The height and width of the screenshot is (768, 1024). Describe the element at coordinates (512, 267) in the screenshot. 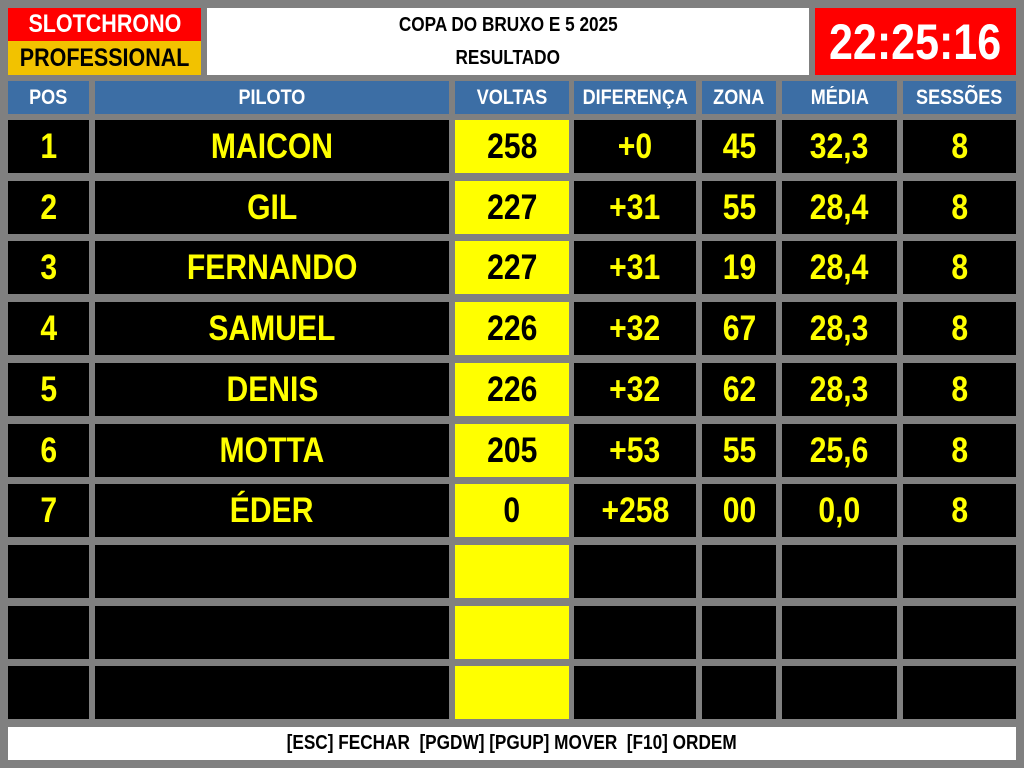

I see `row-3-voltas: 227` at that location.